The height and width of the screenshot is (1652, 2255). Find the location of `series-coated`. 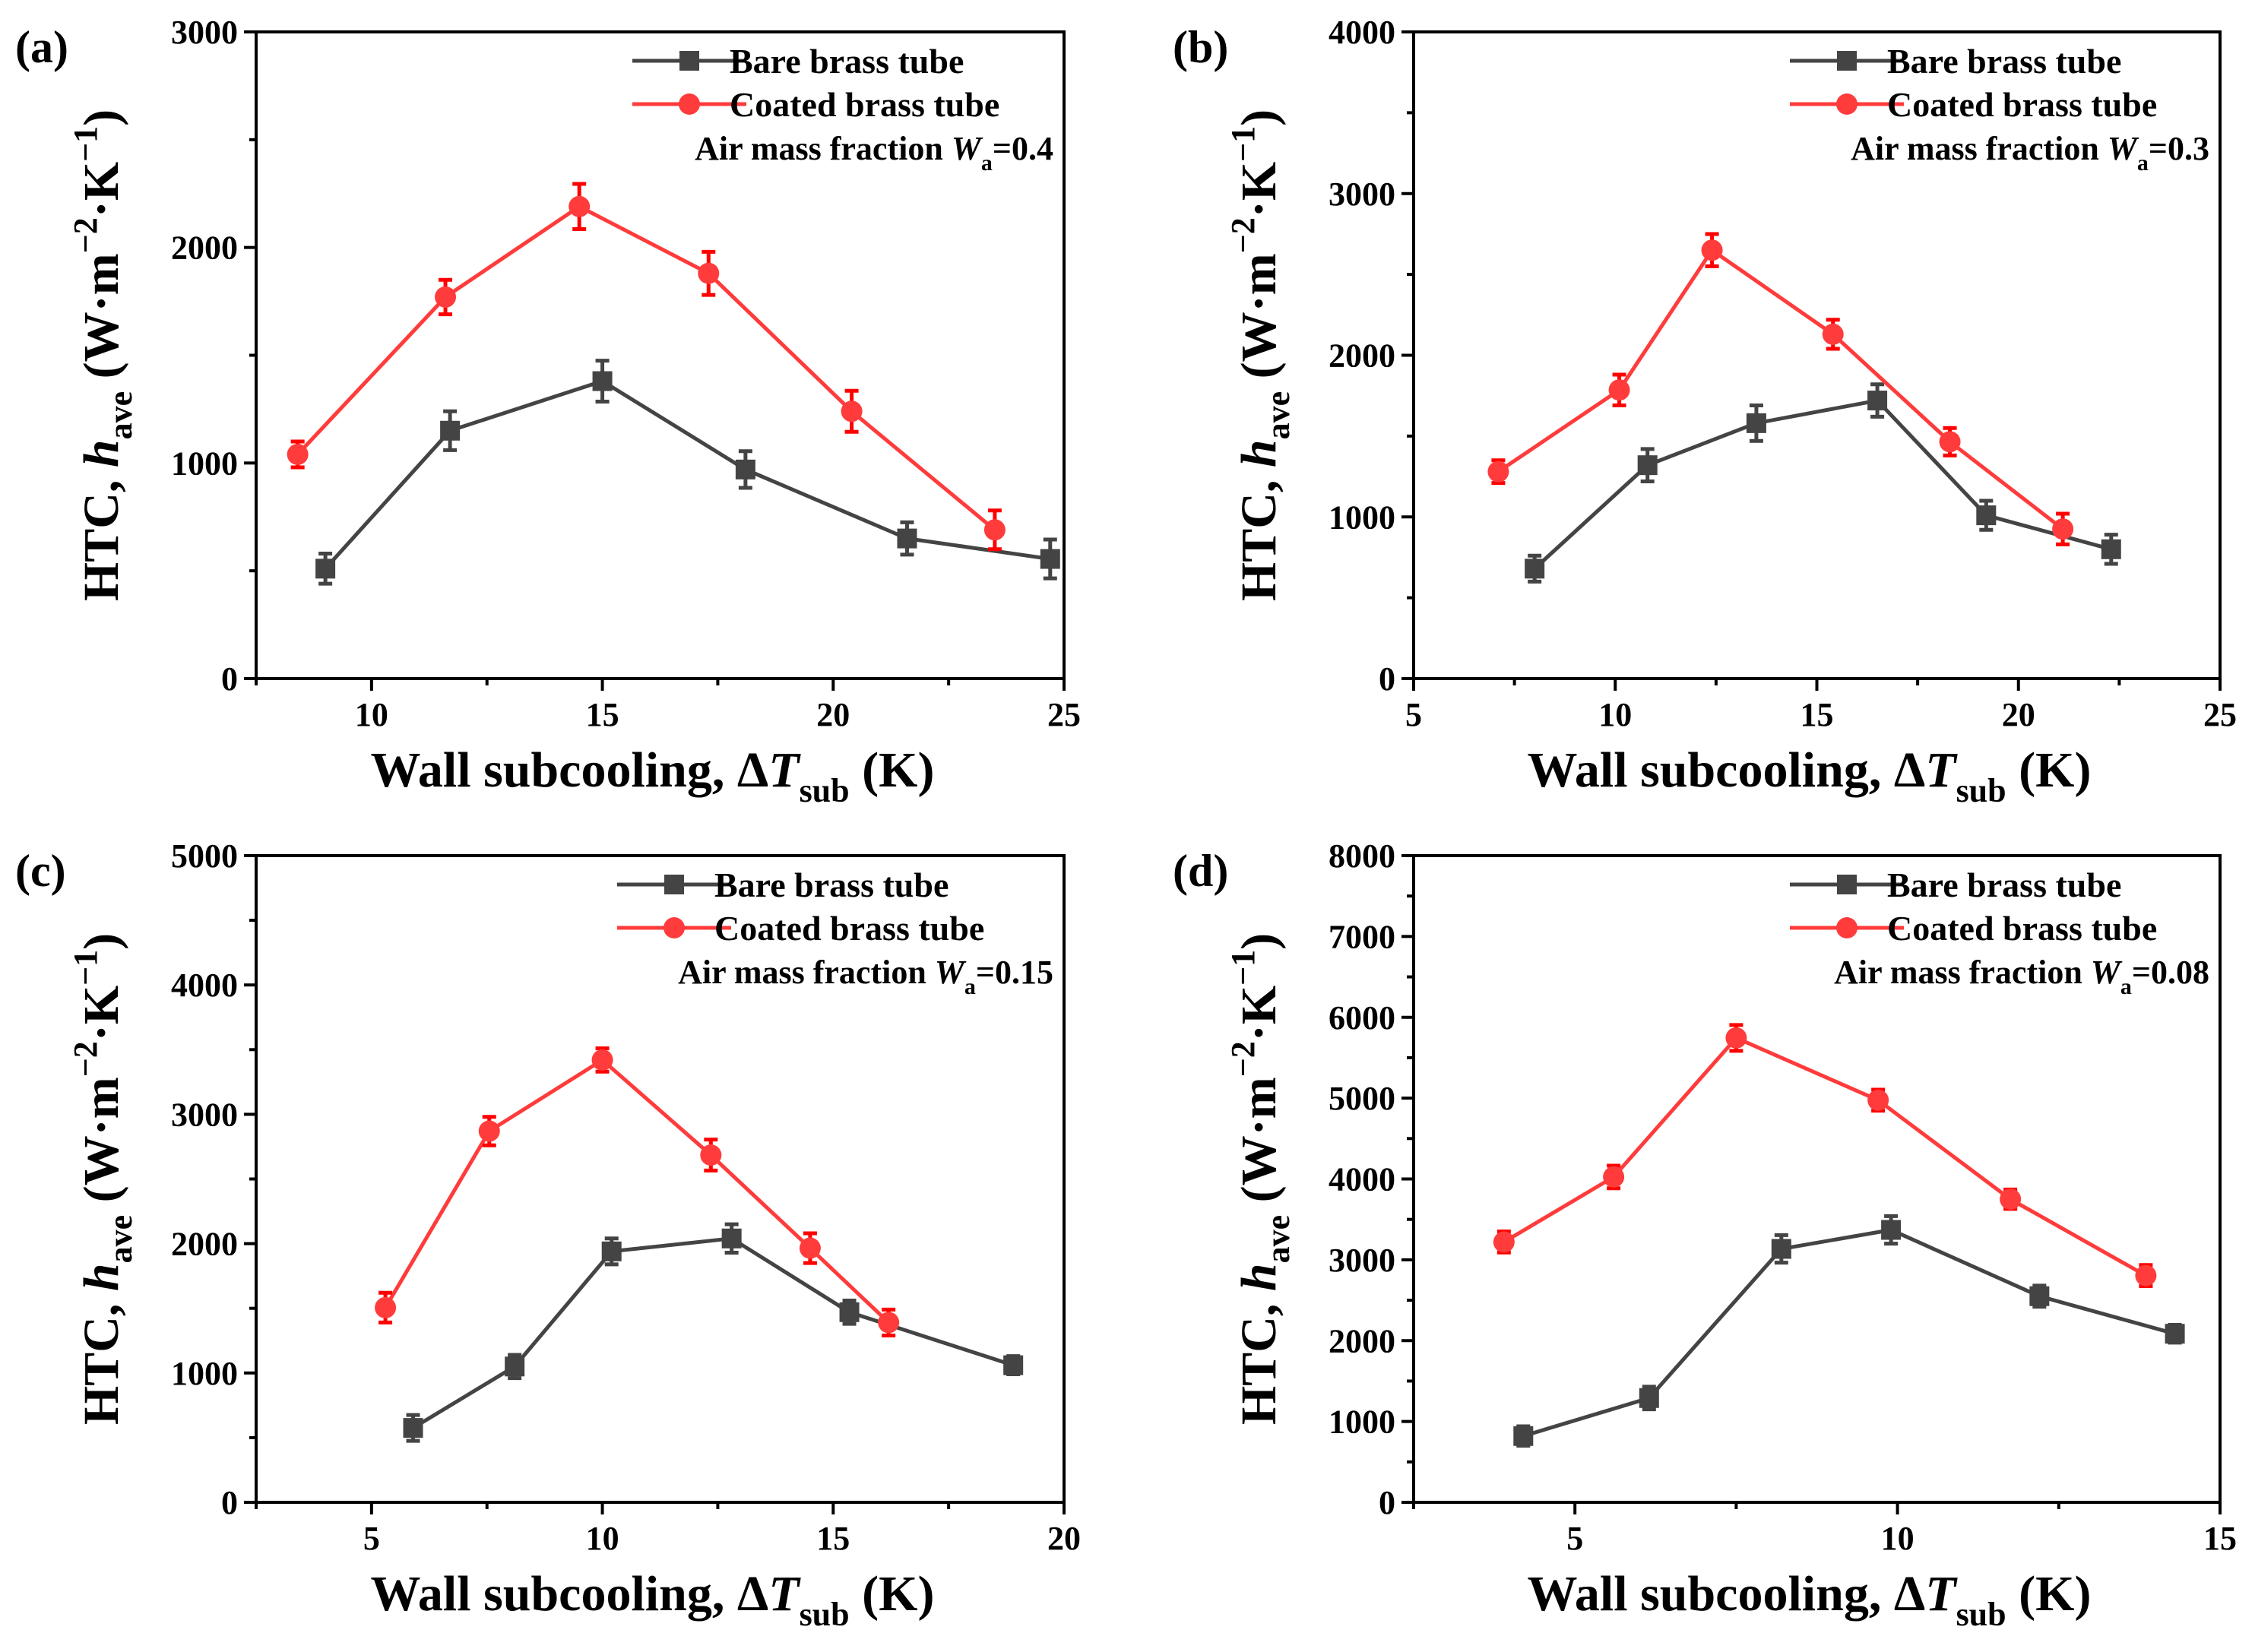

series-coated is located at coordinates (1825, 1155).